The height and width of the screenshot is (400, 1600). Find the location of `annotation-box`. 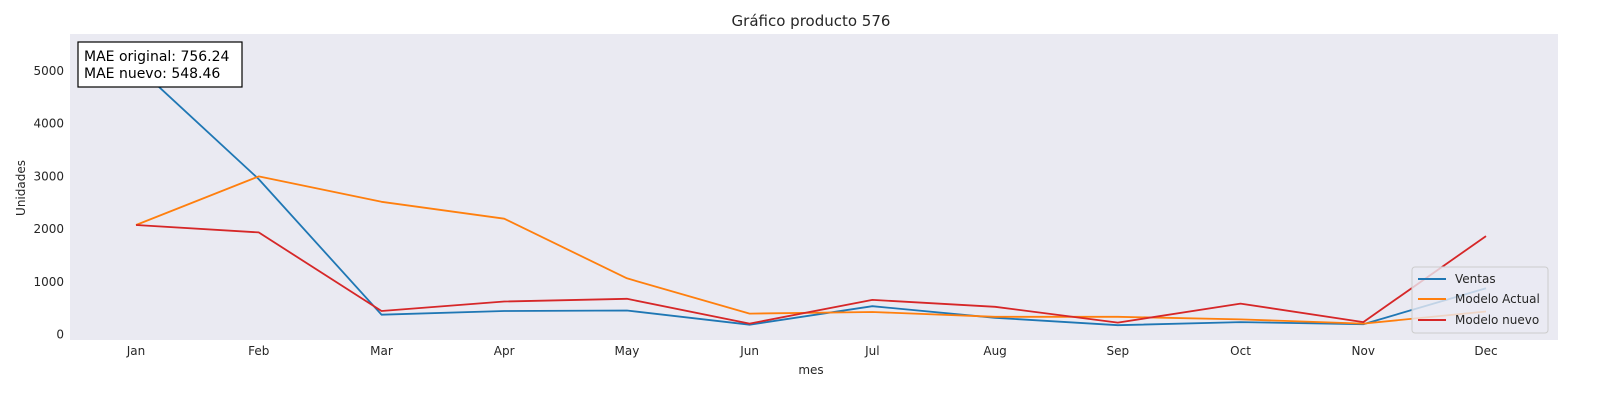

annotation-box is located at coordinates (160, 64).